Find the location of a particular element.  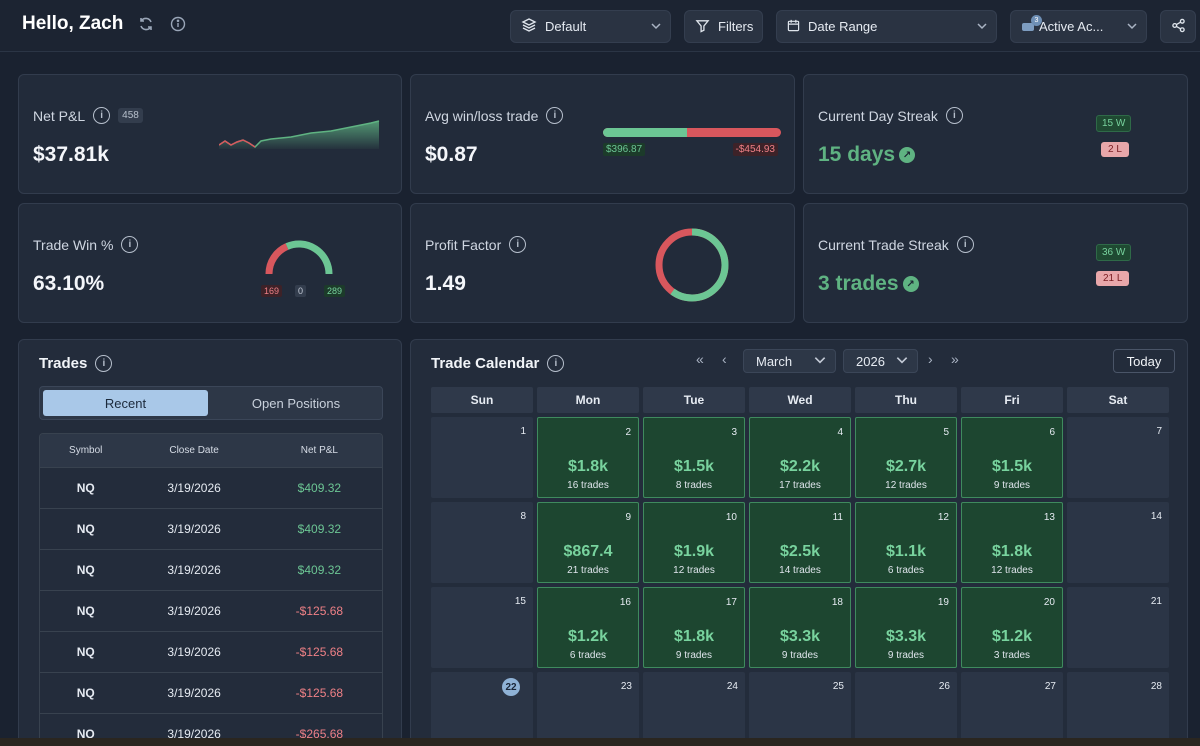

year-select-label: 2026 is located at coordinates (870, 361).